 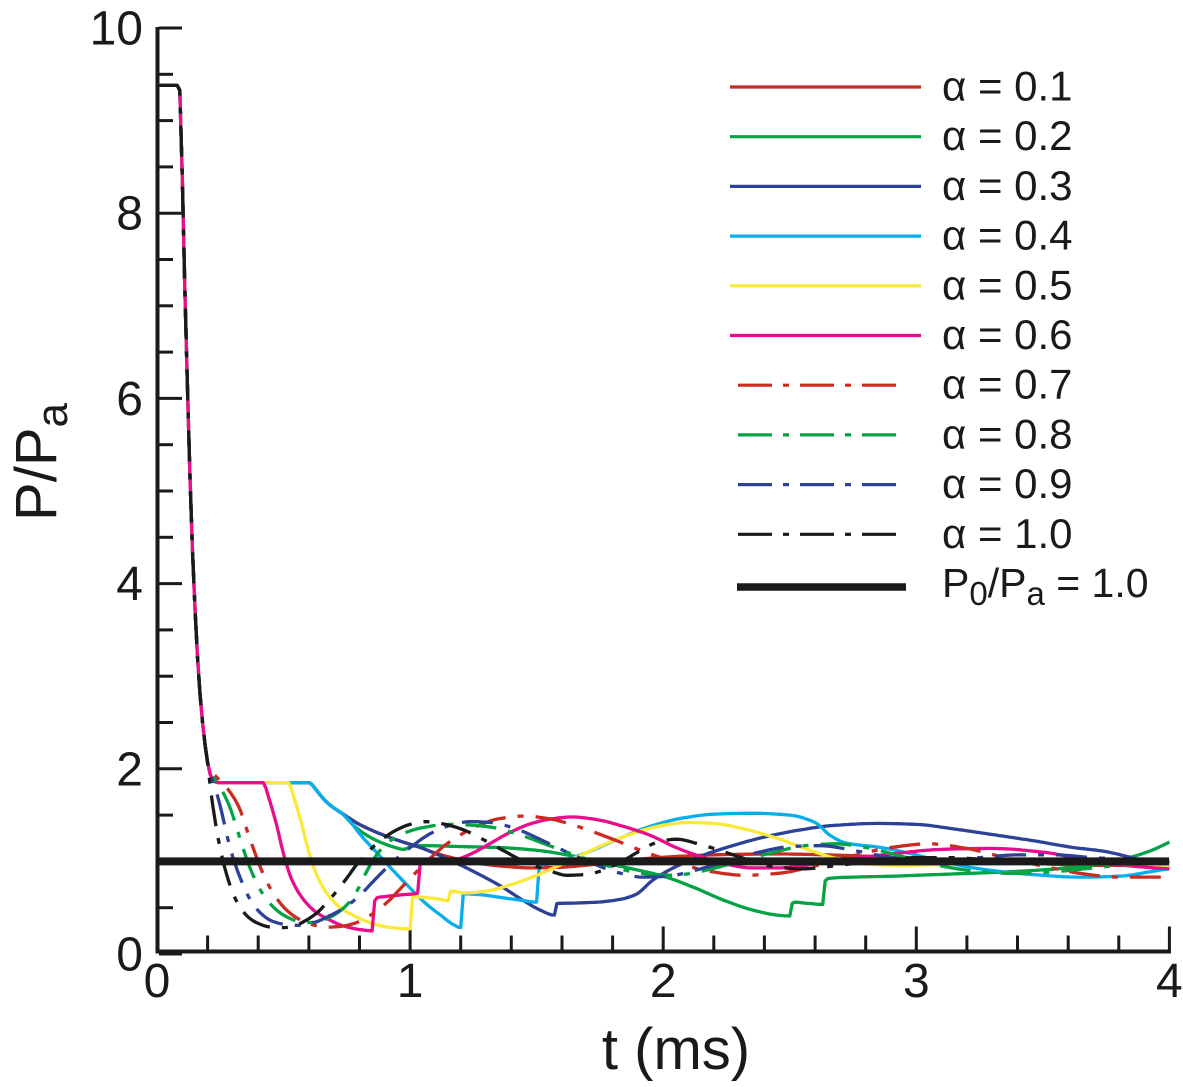 What do you see at coordinates (916, 981) in the screenshot?
I see `svg-text: 3` at bounding box center [916, 981].